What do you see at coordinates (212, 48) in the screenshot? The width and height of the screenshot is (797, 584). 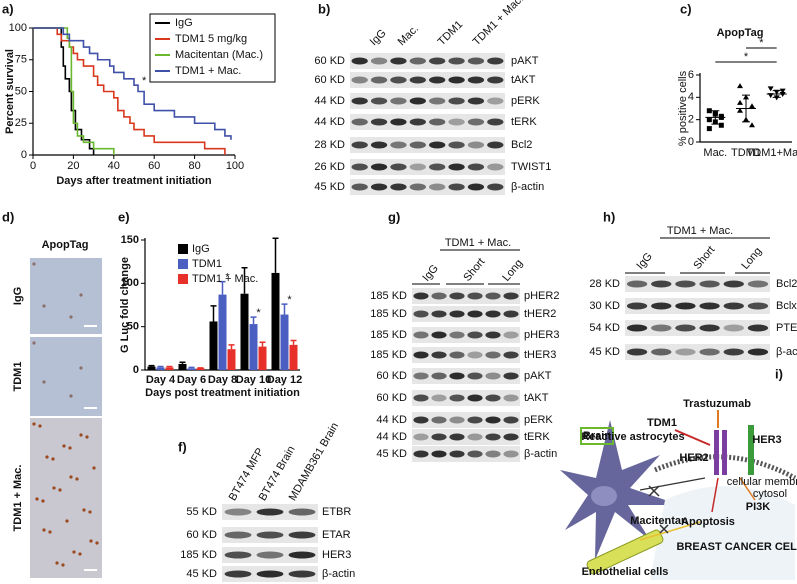 I see `legend-box` at bounding box center [212, 48].